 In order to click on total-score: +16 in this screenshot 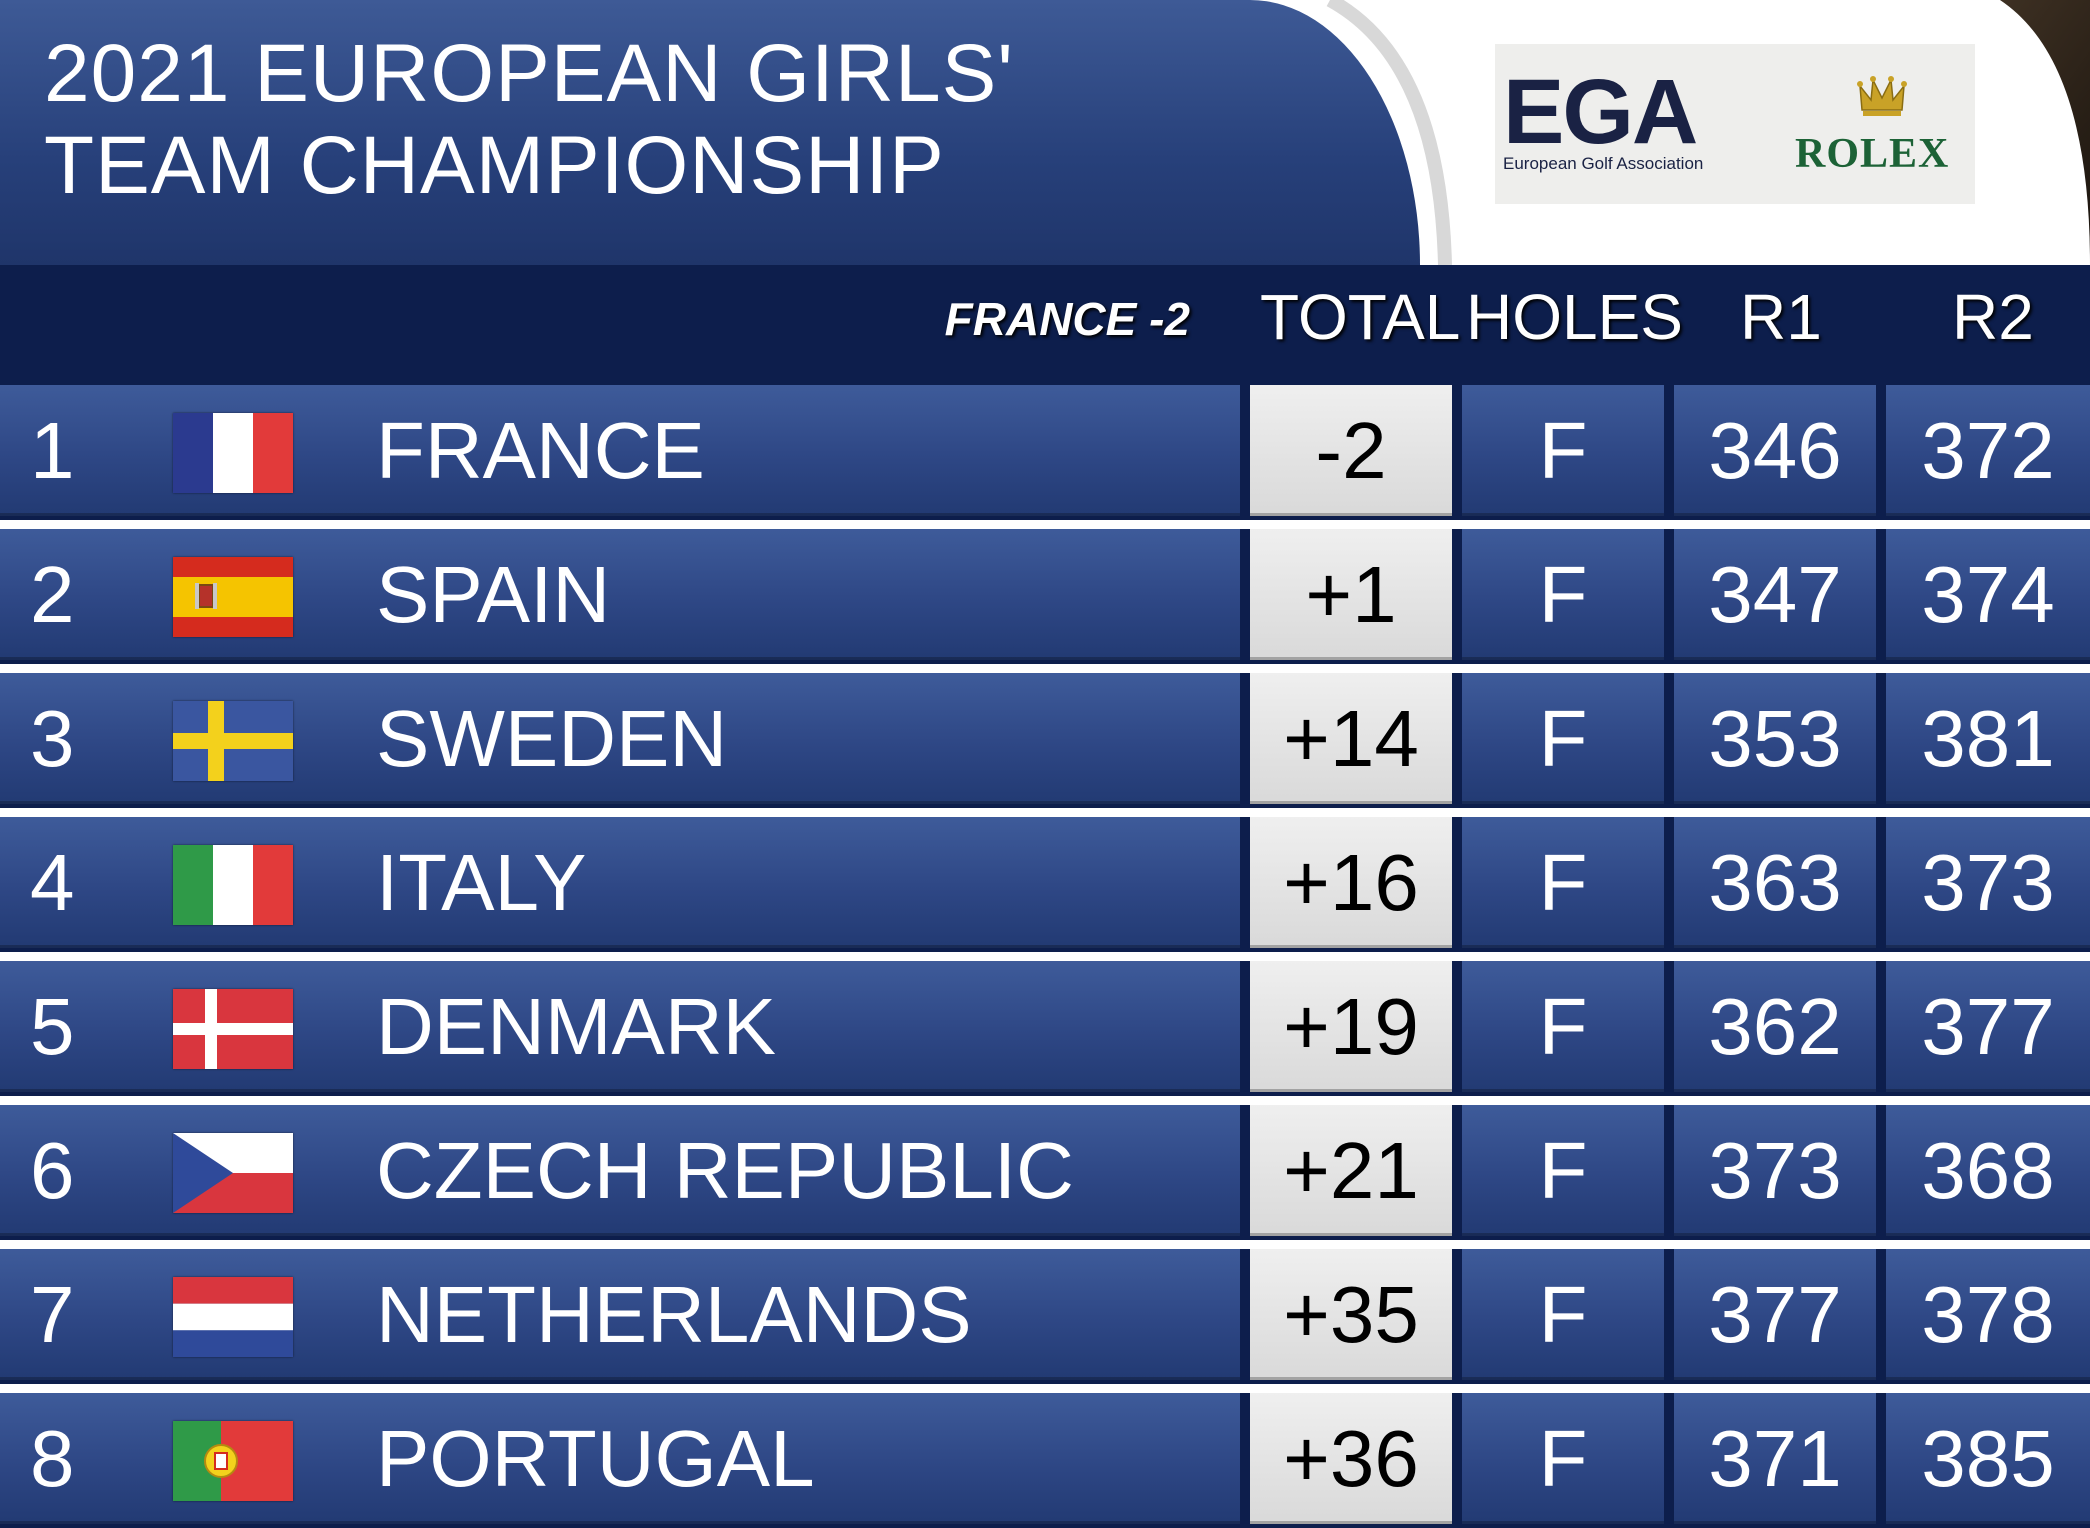, I will do `click(1351, 882)`.